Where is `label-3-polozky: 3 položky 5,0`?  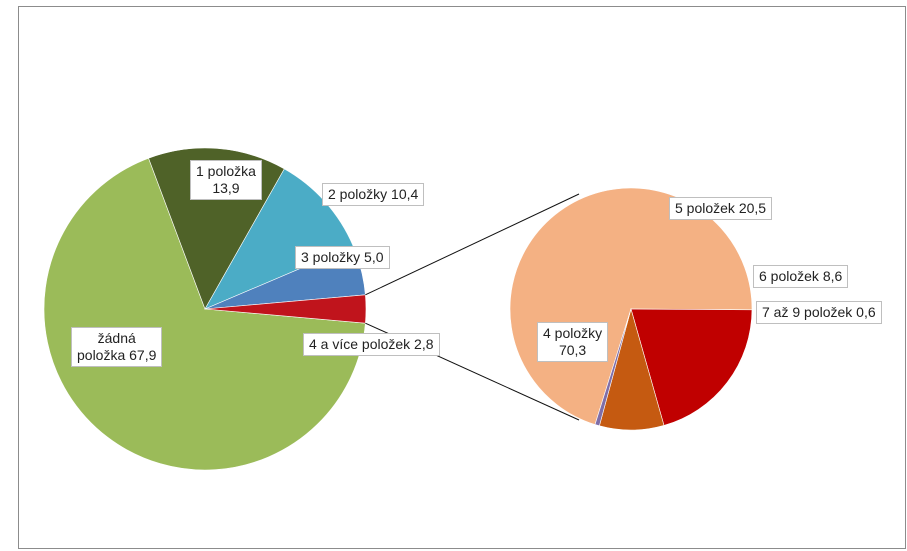
label-3-polozky: 3 položky 5,0 is located at coordinates (342, 257).